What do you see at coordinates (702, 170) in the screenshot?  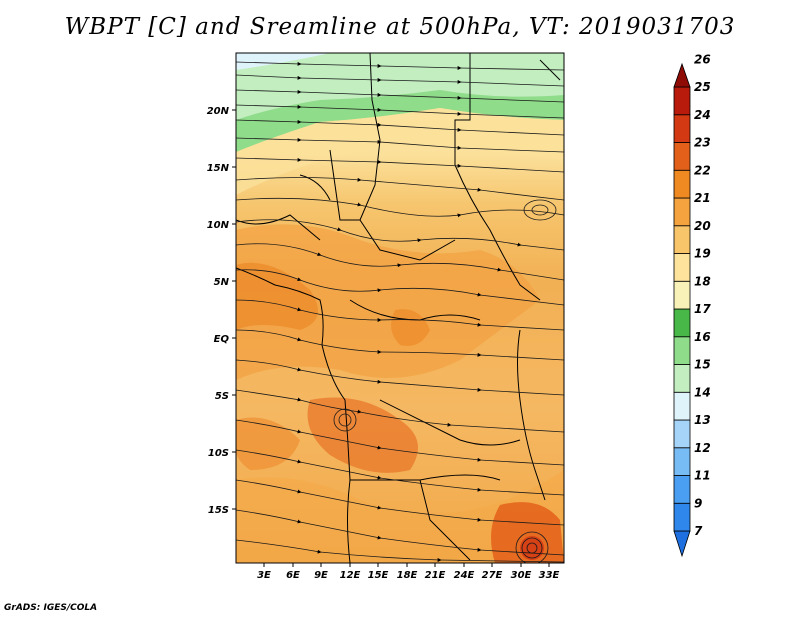 I see `colorbar-label: 22` at bounding box center [702, 170].